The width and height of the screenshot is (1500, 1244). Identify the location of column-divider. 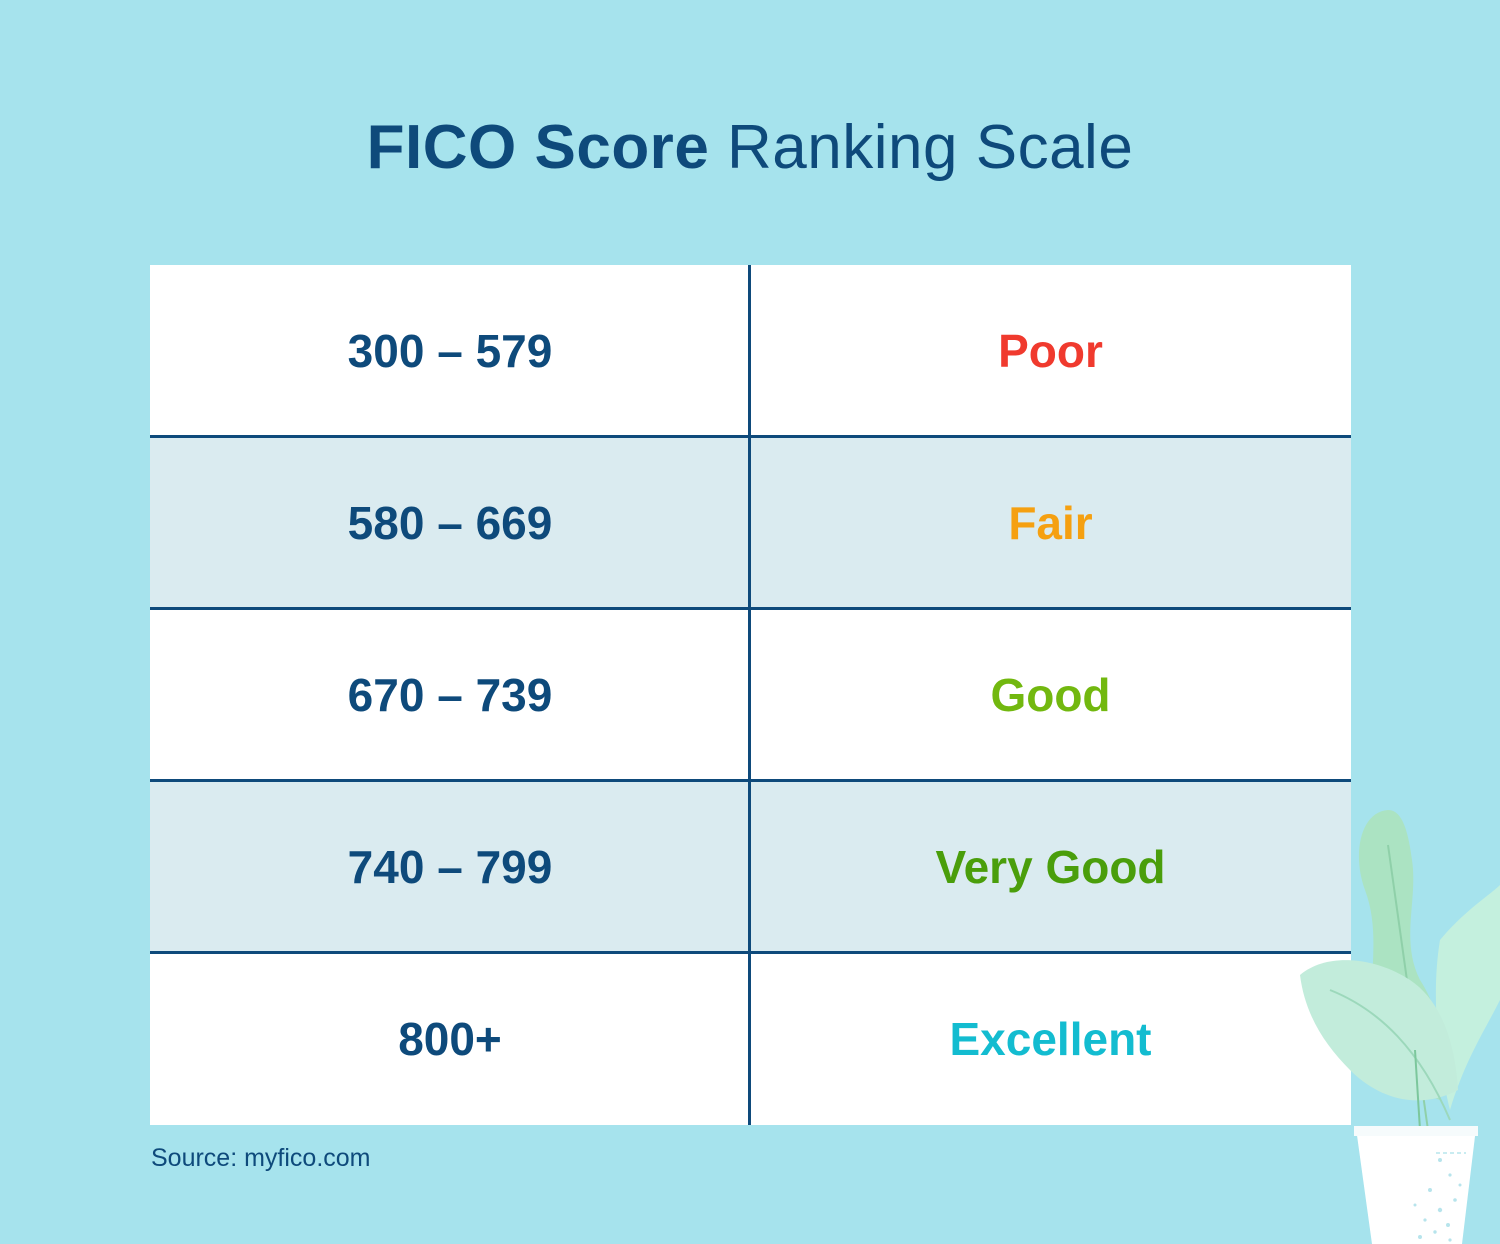
(749, 695).